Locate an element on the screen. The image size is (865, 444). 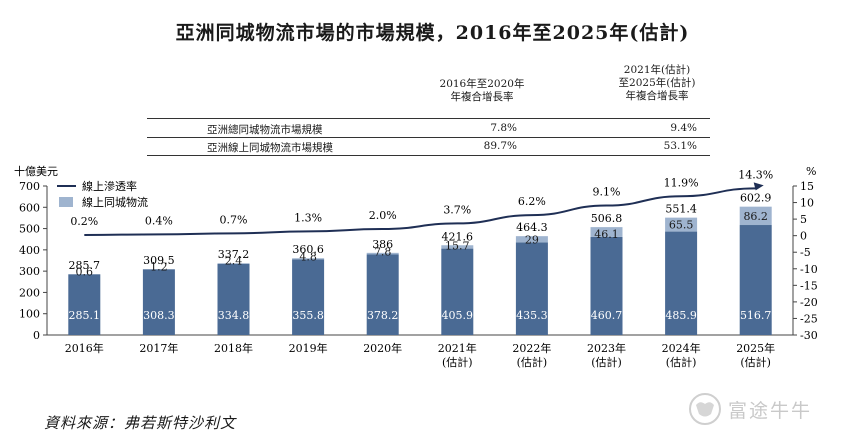
bar-value-label: 460.7 is located at coordinates (607, 315).